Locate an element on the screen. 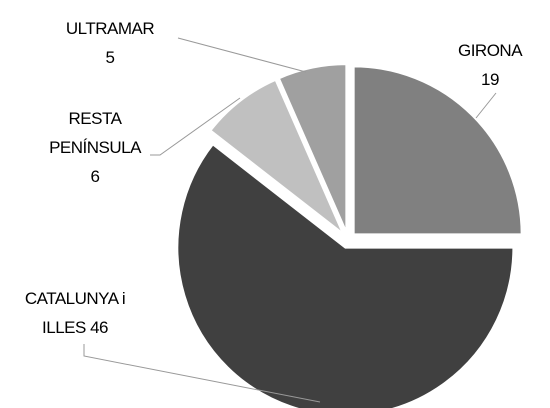  category-label: CATALUNYA i ILLES is located at coordinates (75, 313).